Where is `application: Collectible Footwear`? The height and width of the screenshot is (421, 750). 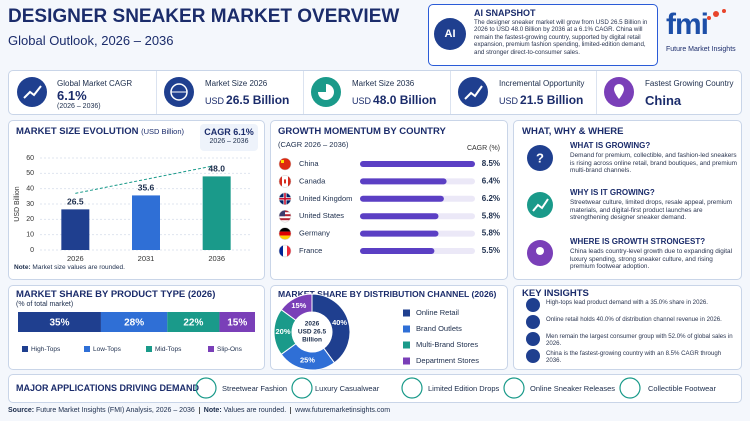
application: Collectible Footwear is located at coordinates (682, 388).